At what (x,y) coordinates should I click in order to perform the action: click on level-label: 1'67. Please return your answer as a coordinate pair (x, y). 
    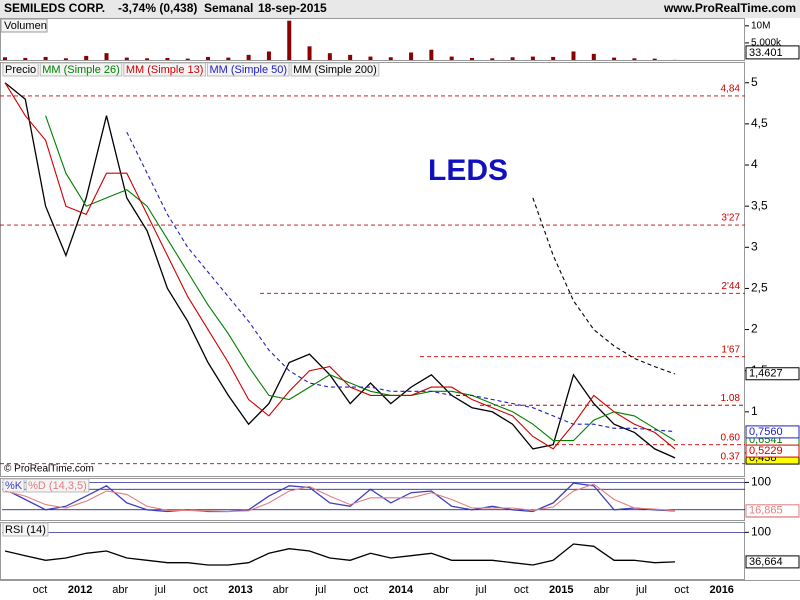
    Looking at the image, I should click on (730, 349).